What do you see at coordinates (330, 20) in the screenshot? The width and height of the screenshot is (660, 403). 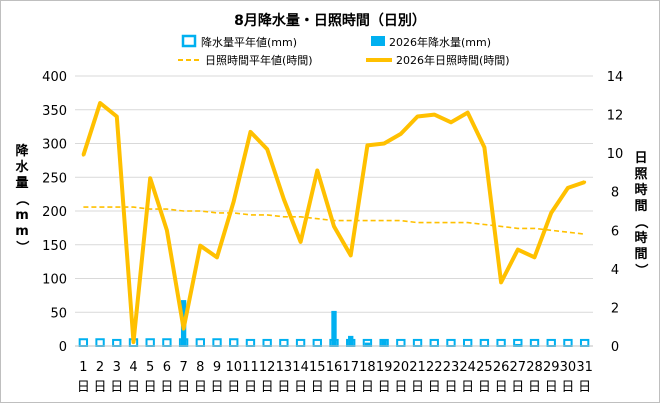 I see `chart-title: 8月降水量・日照時間（日別）` at bounding box center [330, 20].